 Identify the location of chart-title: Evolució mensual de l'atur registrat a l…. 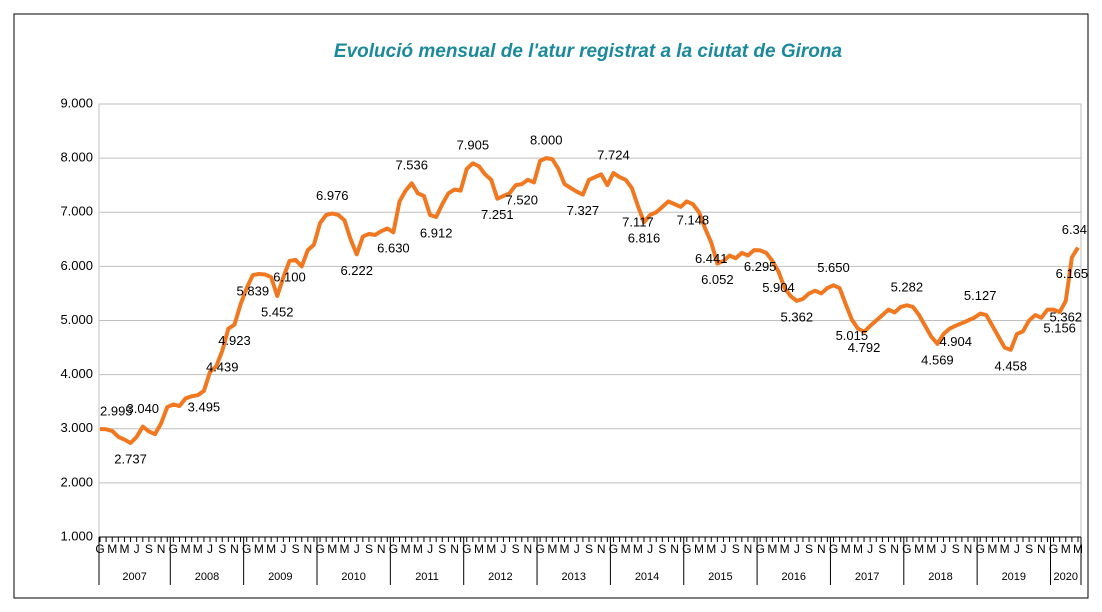
(588, 51).